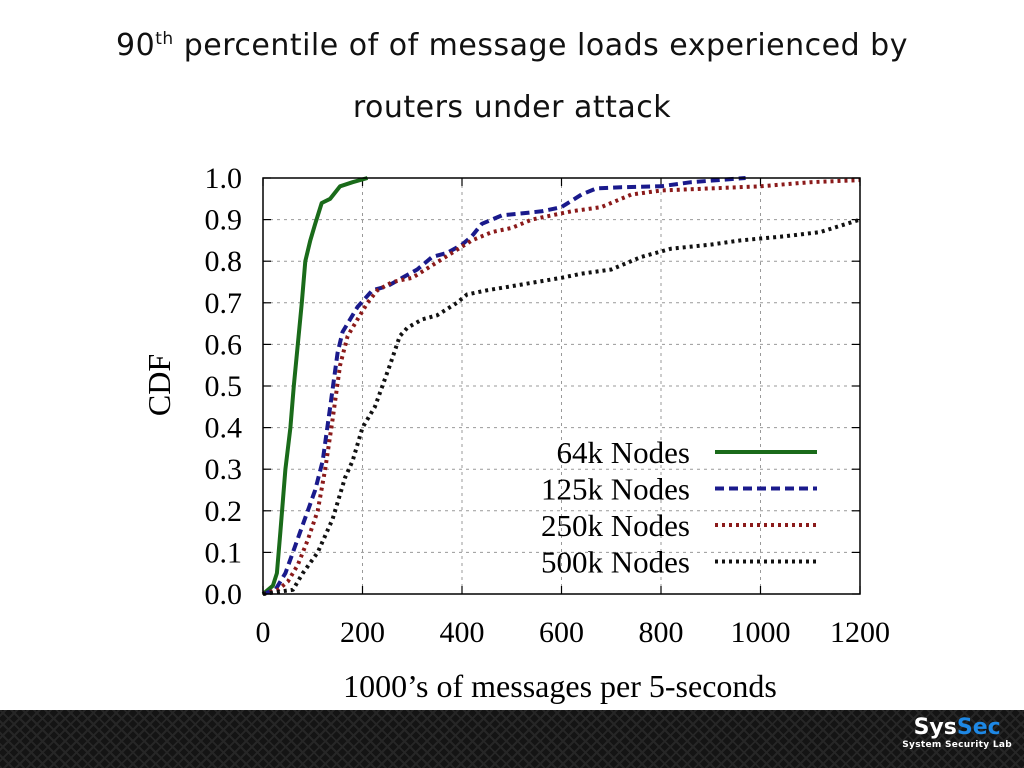  What do you see at coordinates (224, 220) in the screenshot?
I see `y-tick-label: 0.9` at bounding box center [224, 220].